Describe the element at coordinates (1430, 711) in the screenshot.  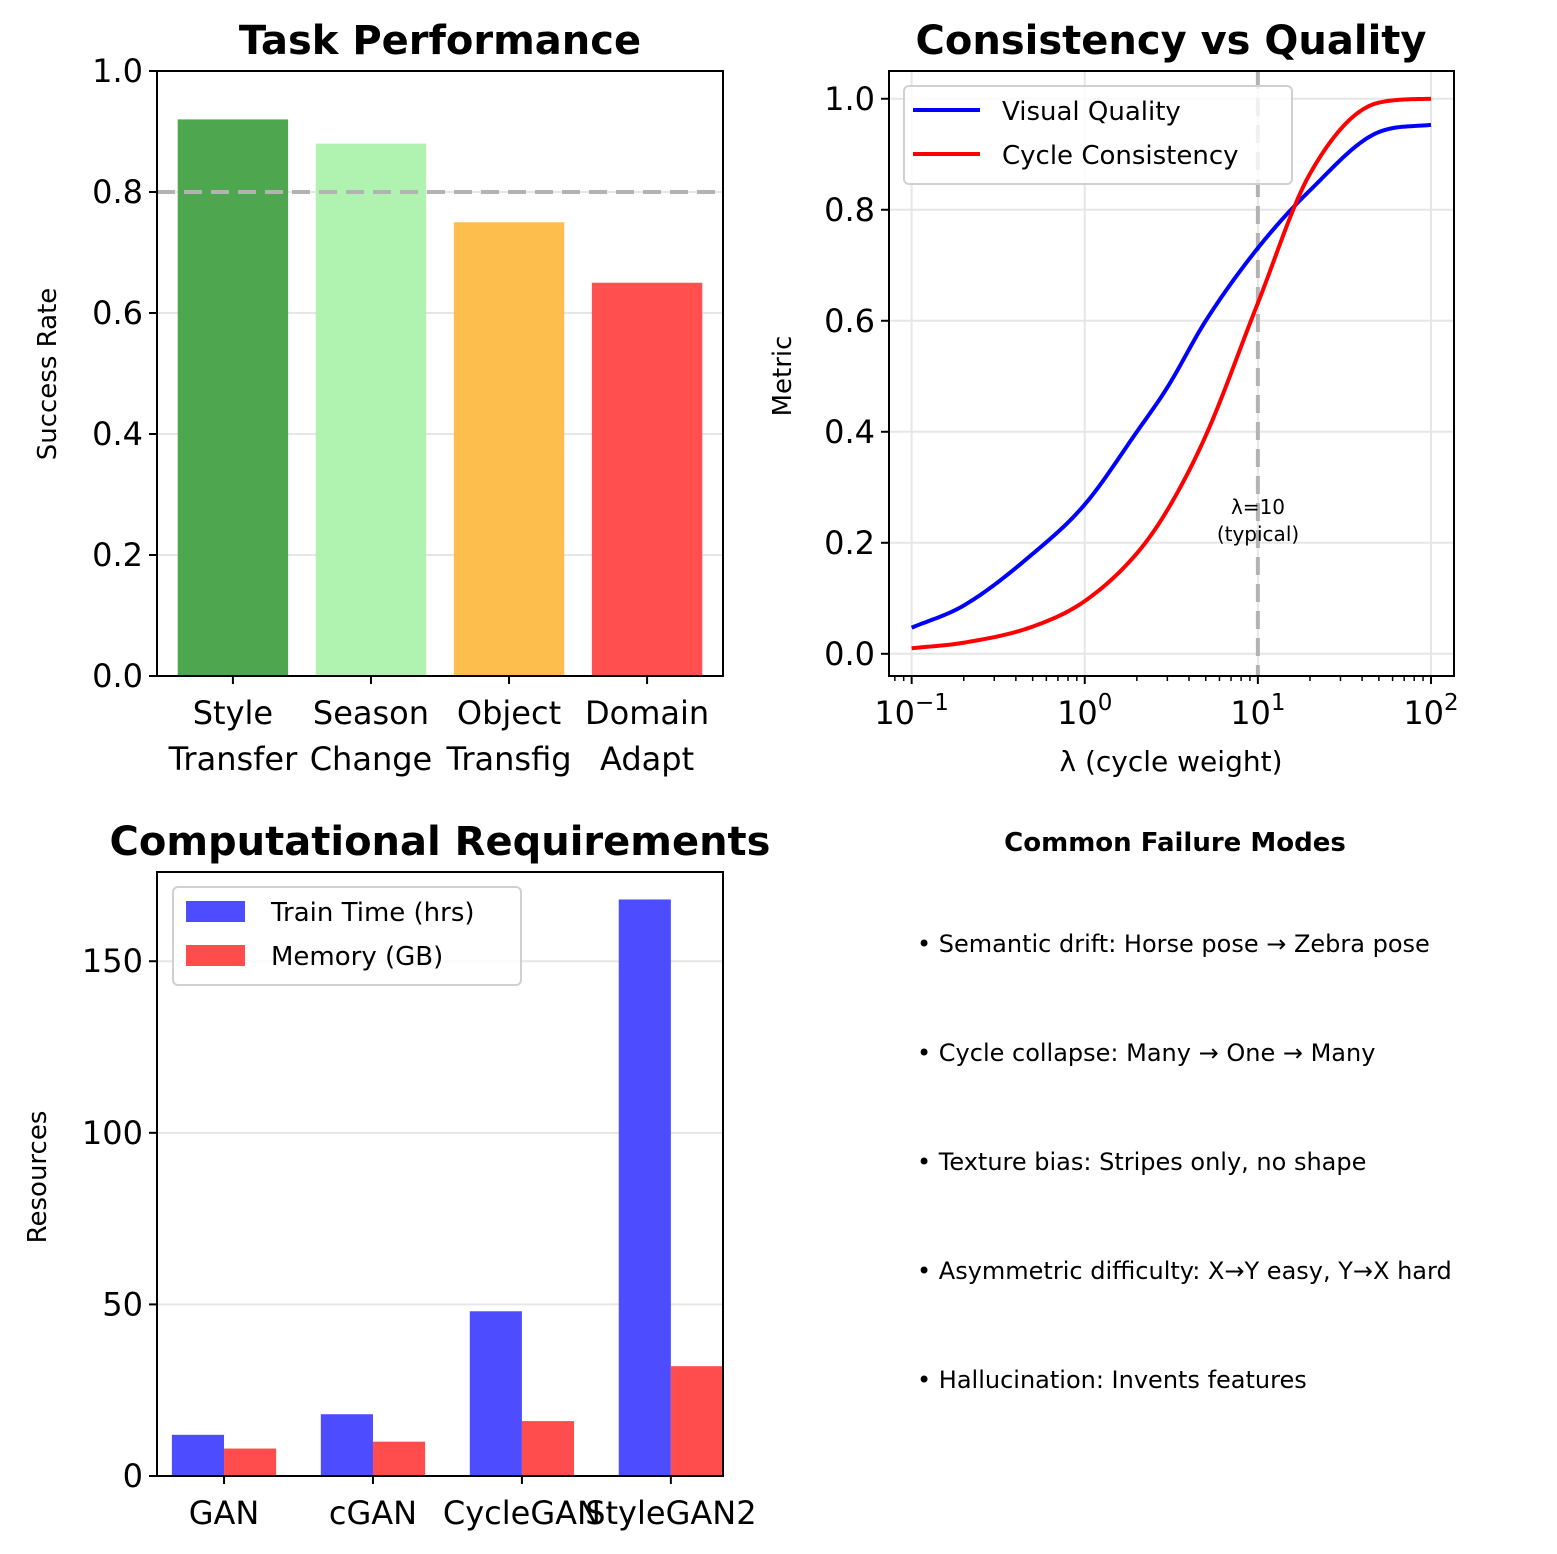
I see `x-tick-label: 10²` at that location.